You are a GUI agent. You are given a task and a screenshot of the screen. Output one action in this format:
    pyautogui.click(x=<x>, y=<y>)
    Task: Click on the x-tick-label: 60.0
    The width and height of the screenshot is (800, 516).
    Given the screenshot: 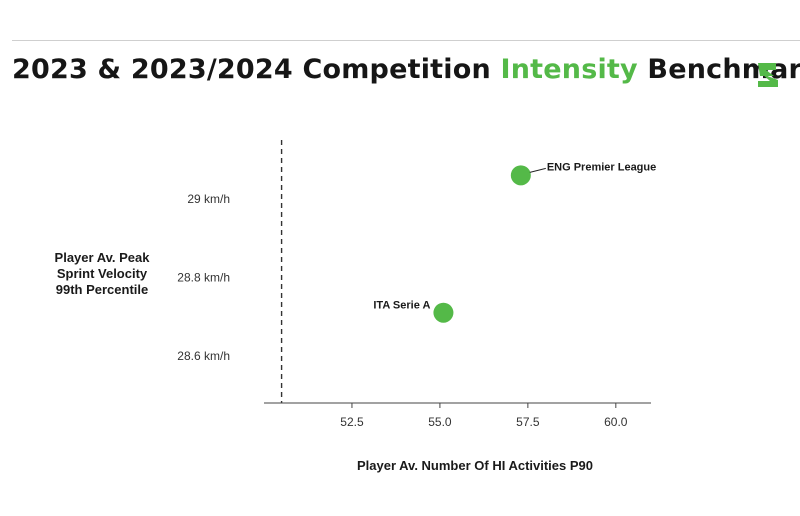 What is the action you would take?
    pyautogui.click(x=616, y=422)
    